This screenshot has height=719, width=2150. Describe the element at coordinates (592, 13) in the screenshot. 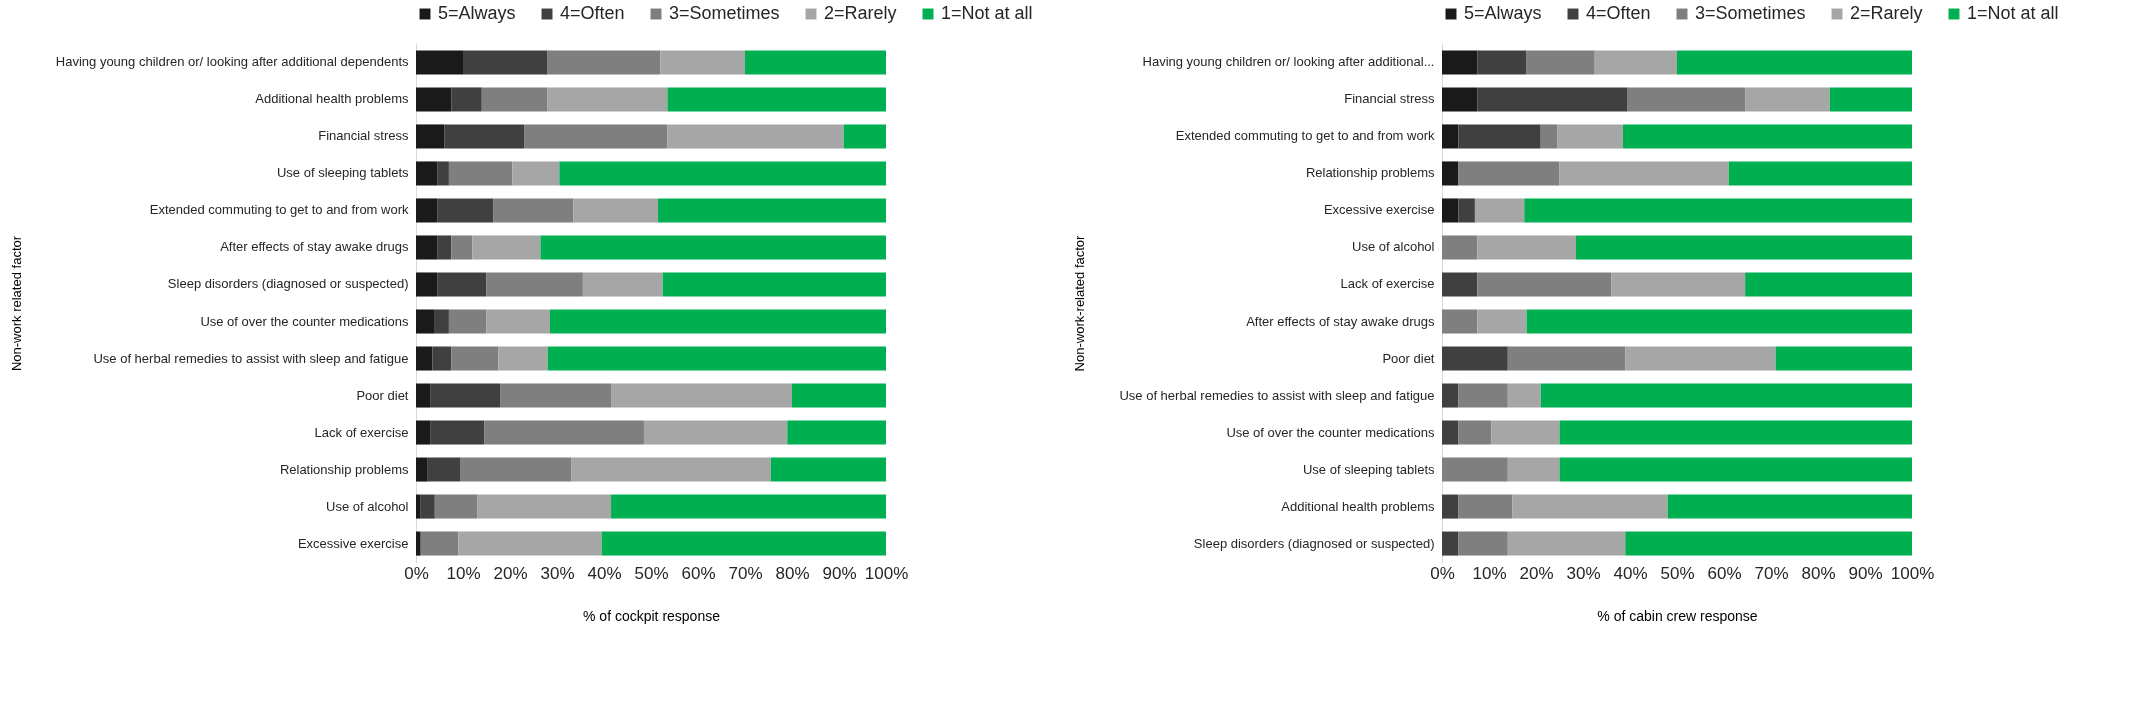

I see `legend-label: 4=Often` at that location.